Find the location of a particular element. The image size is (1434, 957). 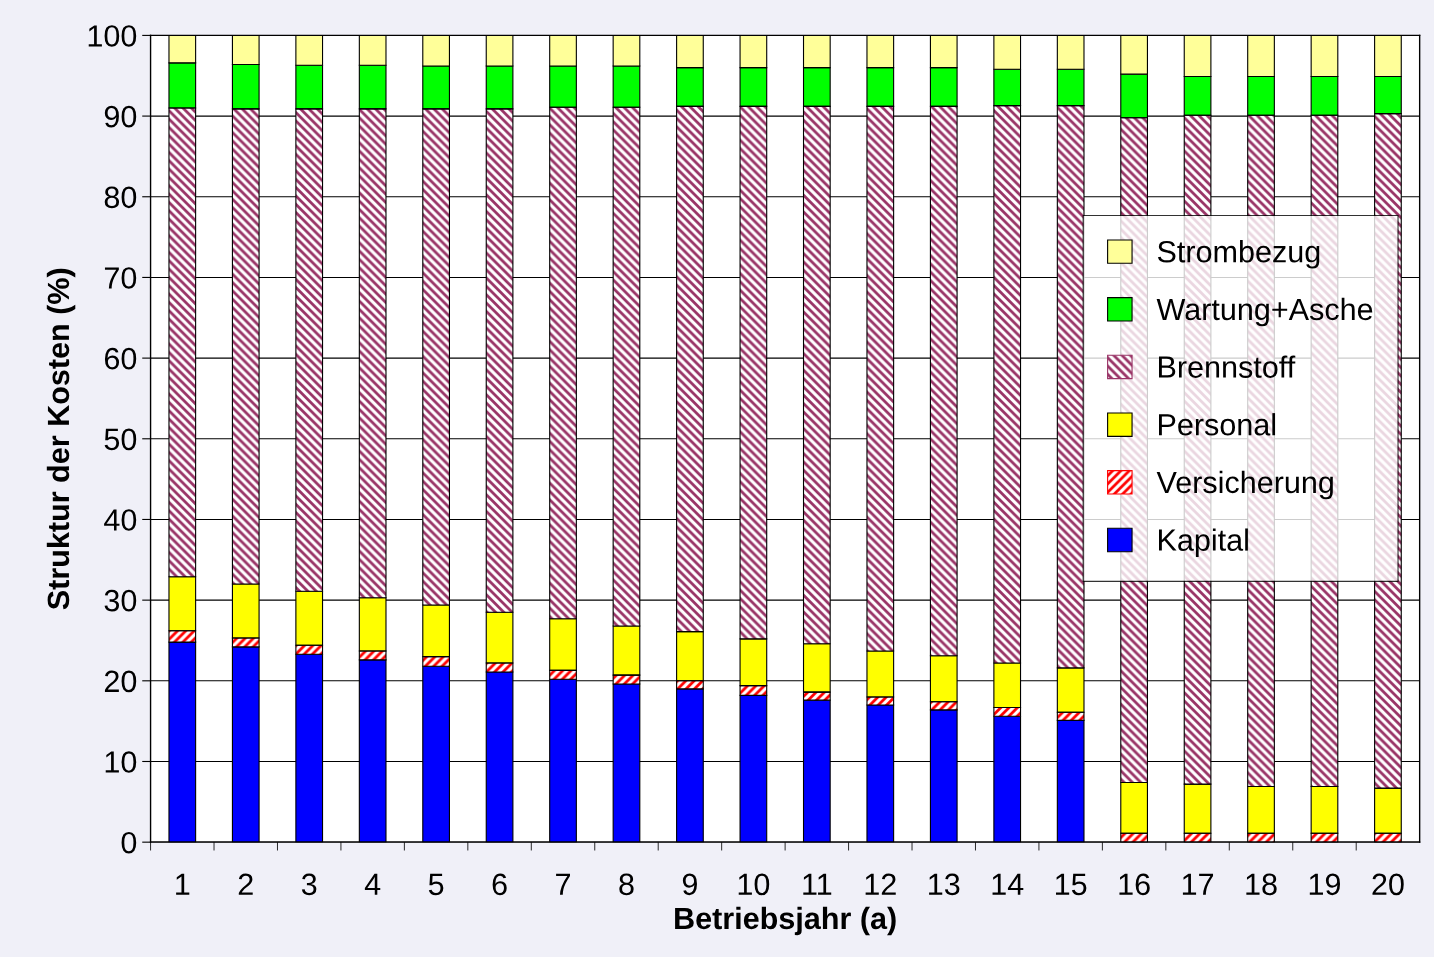

x-tick-label: 4 is located at coordinates (372, 884).